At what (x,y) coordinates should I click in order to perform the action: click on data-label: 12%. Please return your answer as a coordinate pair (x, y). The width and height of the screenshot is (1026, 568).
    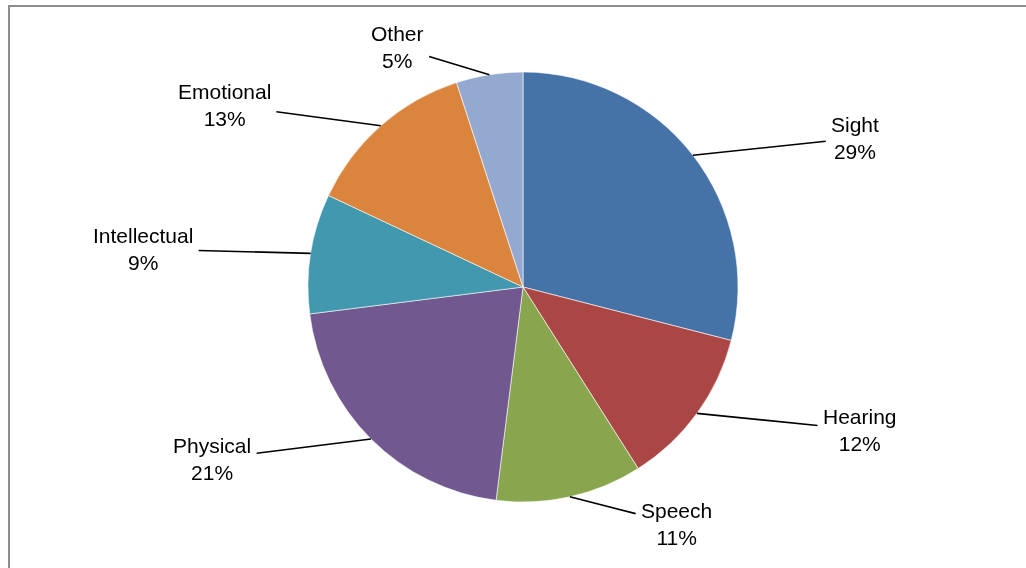
    Looking at the image, I should click on (859, 444).